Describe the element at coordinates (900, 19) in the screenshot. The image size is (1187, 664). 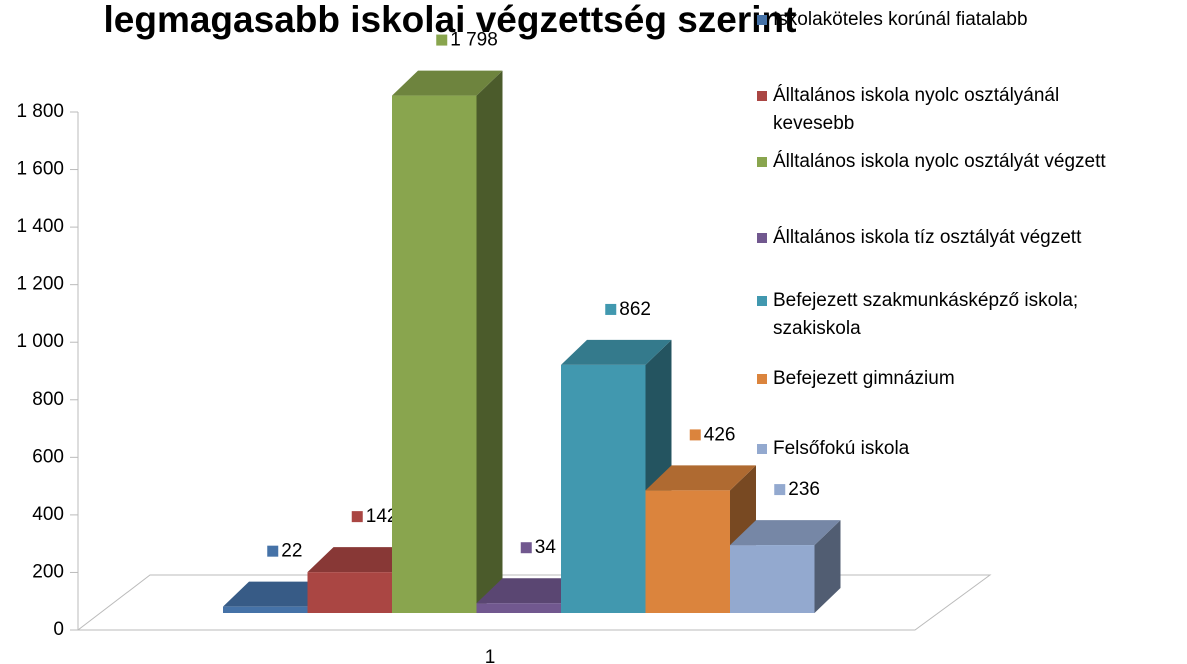
I see `legend-label: Iskolaköteles korúnál fiatalabb` at that location.